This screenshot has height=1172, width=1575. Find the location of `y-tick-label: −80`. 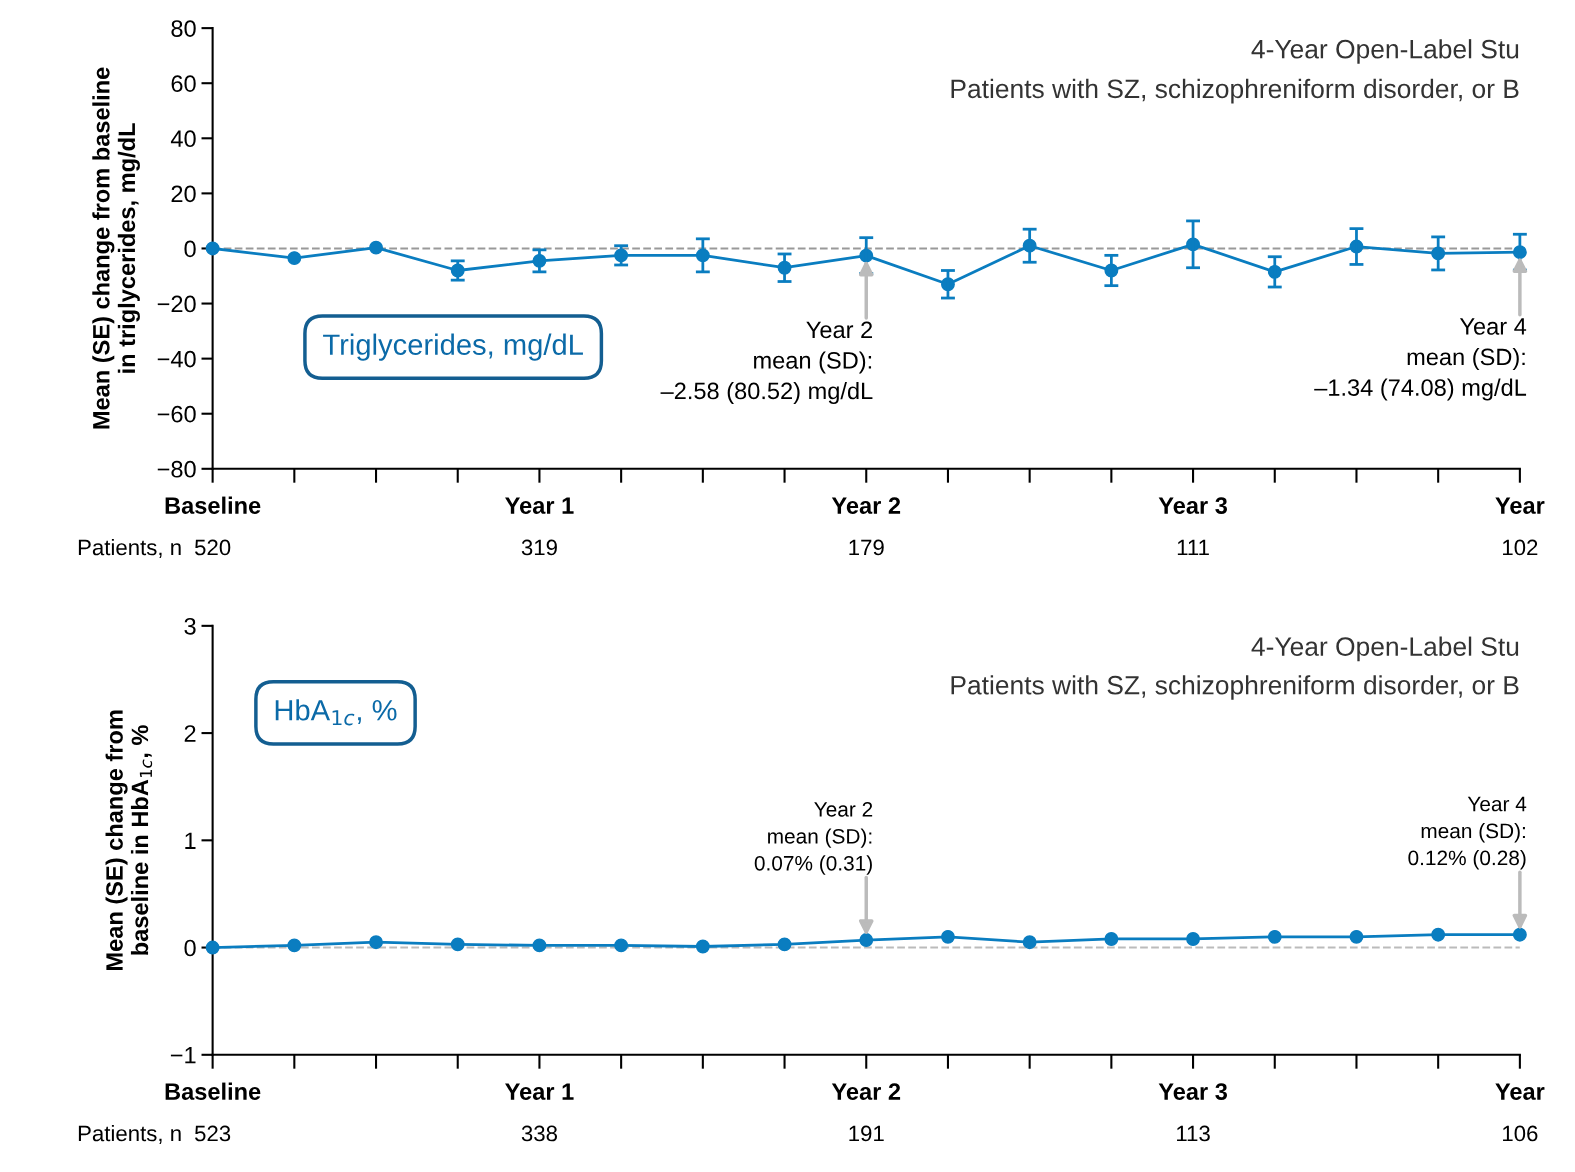

y-tick-label: −80 is located at coordinates (176, 469).